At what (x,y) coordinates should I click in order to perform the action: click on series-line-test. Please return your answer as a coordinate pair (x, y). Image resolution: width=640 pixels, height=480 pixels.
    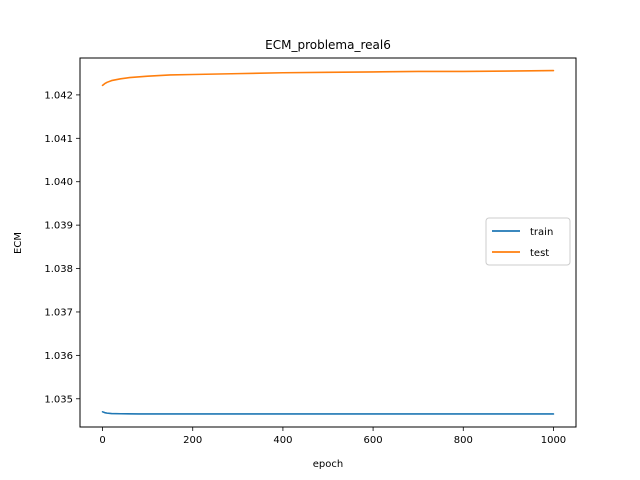
    Looking at the image, I should click on (328, 78).